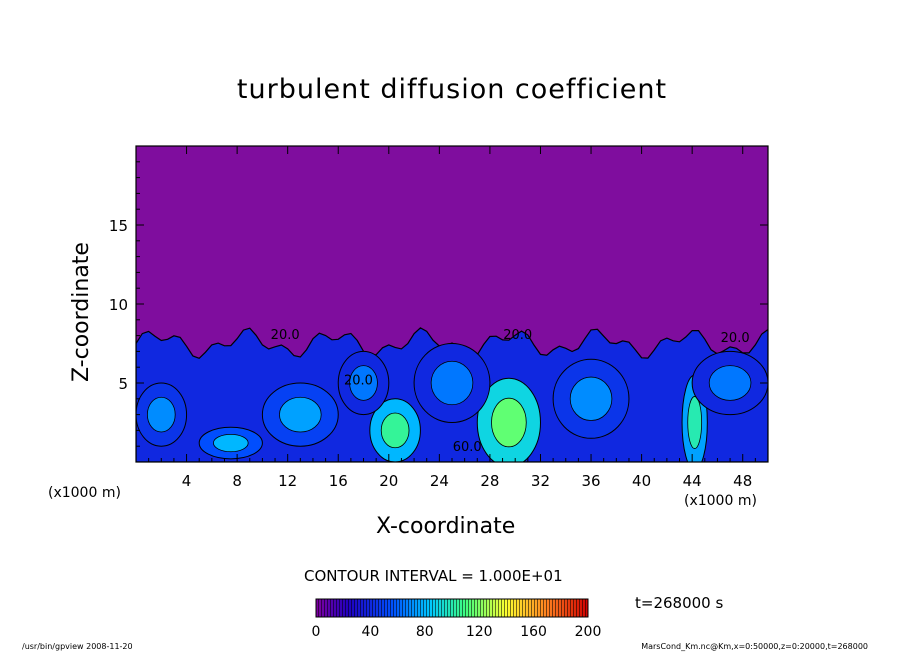 The image size is (904, 654). I want to click on colorbar-tick-label: 0, so click(316, 632).